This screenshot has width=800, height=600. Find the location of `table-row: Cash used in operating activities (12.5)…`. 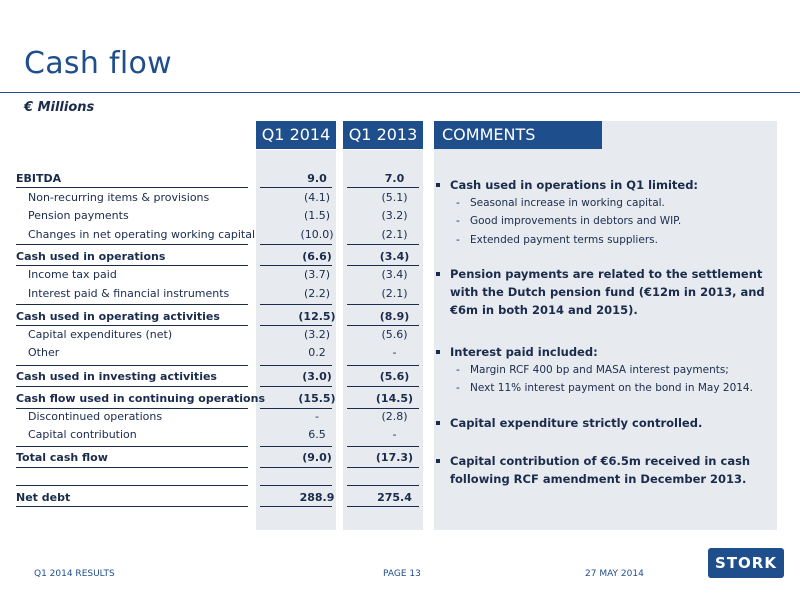

table-row: Cash used in operating activities (12.5)… is located at coordinates (212, 317).